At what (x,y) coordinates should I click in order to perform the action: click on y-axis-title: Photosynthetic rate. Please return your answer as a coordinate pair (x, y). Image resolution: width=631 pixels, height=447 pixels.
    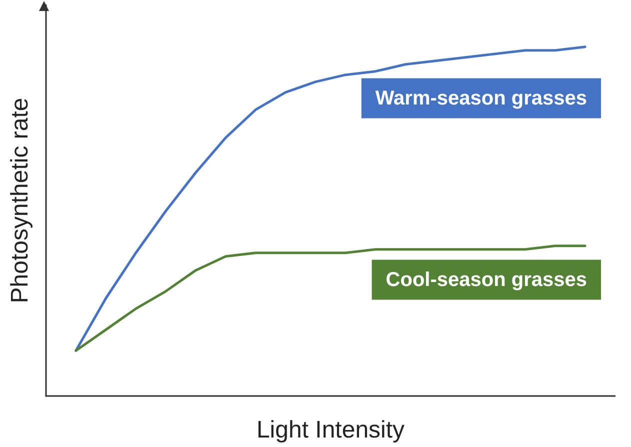
    Looking at the image, I should click on (20, 201).